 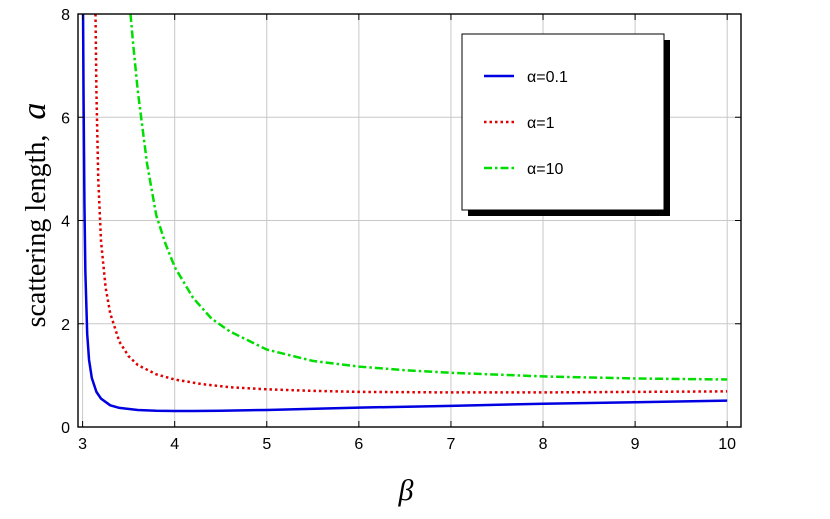 I want to click on svg-text: scattering length, a, so click(x=34, y=215).